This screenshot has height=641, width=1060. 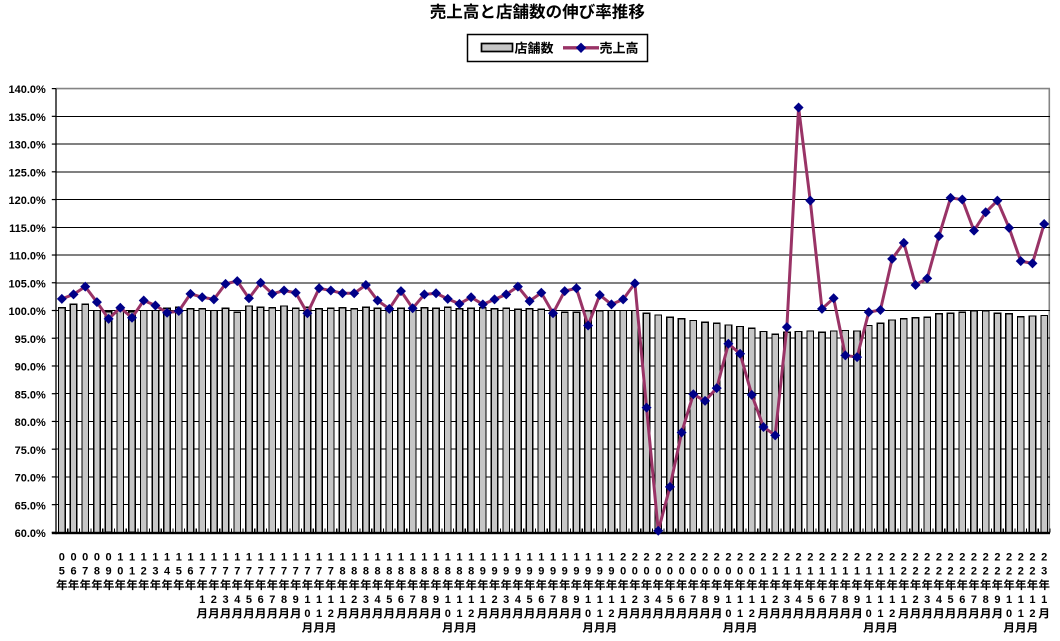 I want to click on svg-text: 85.0%, so click(x=30, y=395).